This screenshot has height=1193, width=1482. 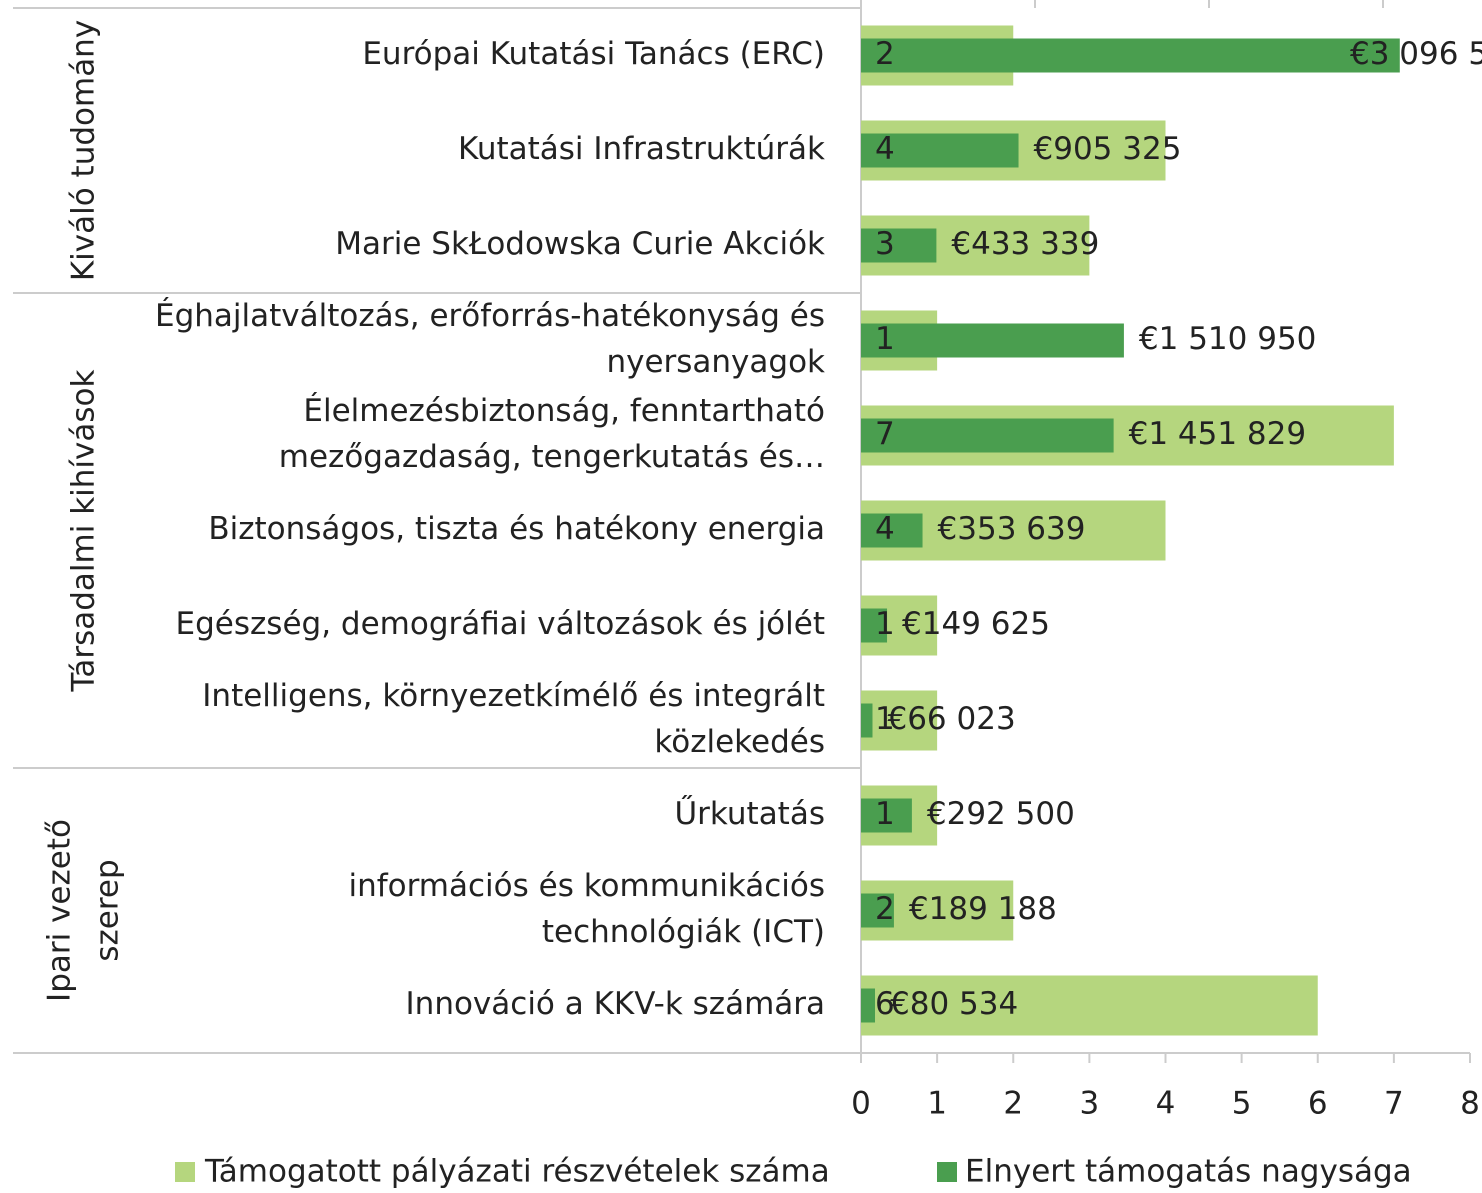 What do you see at coordinates (739, 742) in the screenshot?
I see `category-label: közlekedés` at bounding box center [739, 742].